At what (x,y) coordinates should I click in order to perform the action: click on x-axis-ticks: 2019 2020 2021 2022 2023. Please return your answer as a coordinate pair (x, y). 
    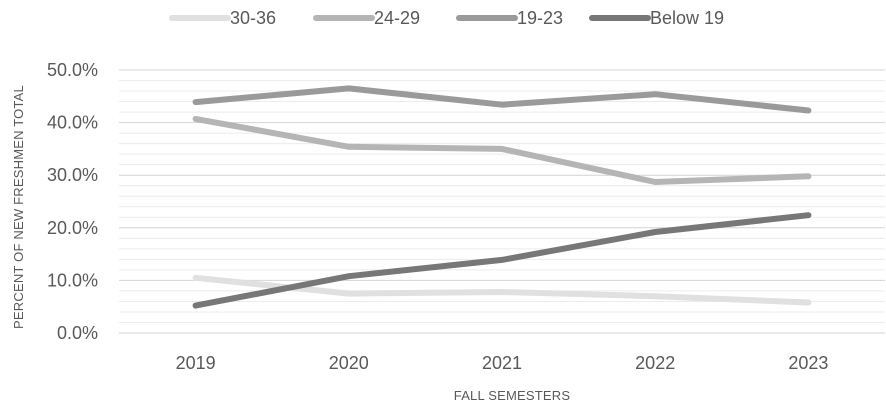
    Looking at the image, I should click on (502, 363).